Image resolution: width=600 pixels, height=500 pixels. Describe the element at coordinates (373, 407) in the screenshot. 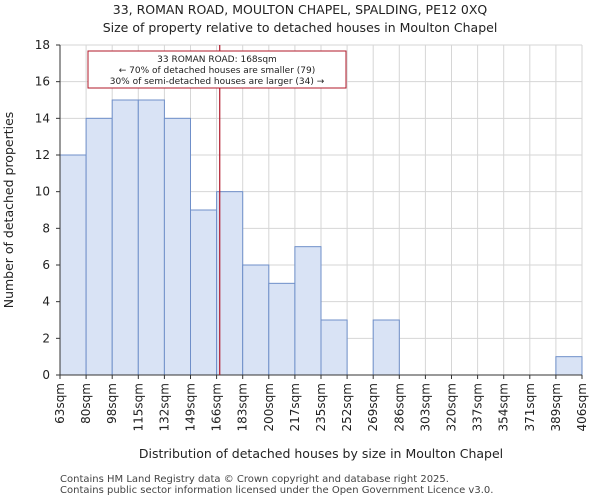

I see `x-tick-label: 269sqm` at that location.